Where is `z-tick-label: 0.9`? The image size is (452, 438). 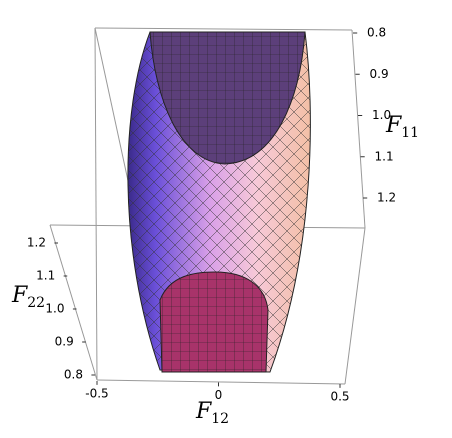 z-tick-label: 0.9 is located at coordinates (64, 342).